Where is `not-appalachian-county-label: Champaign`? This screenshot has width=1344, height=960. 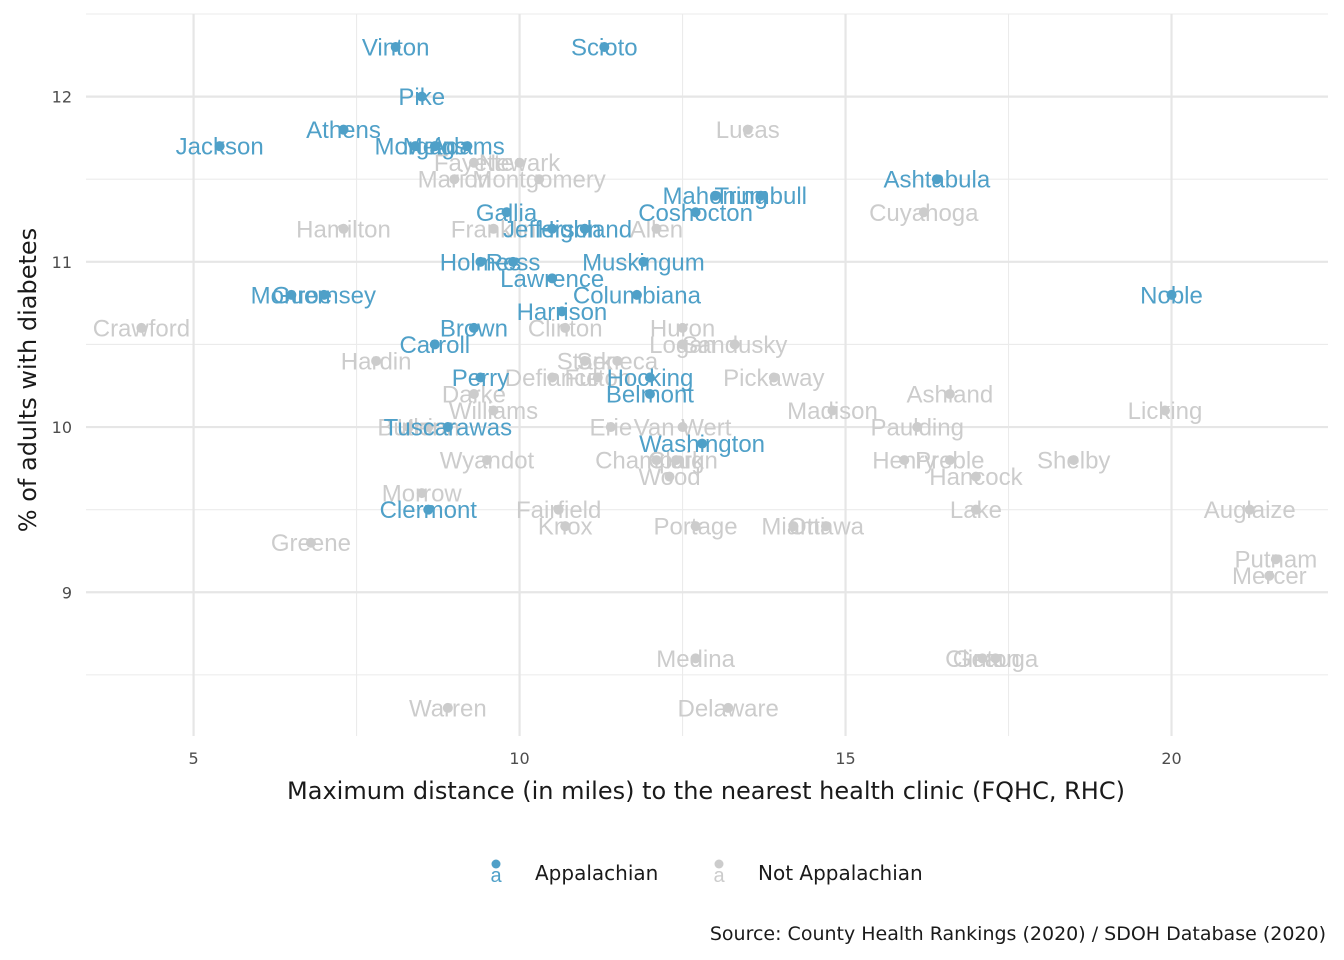 not-appalachian-county-label: Champaign is located at coordinates (656, 461).